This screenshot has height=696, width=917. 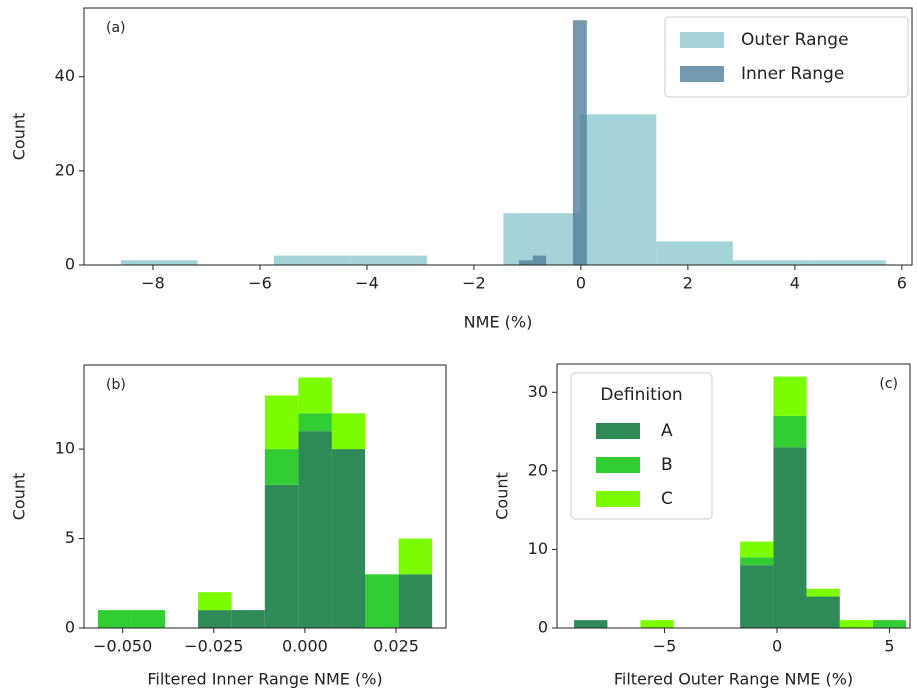 I want to click on x-tick-label: 5, so click(x=889, y=646).